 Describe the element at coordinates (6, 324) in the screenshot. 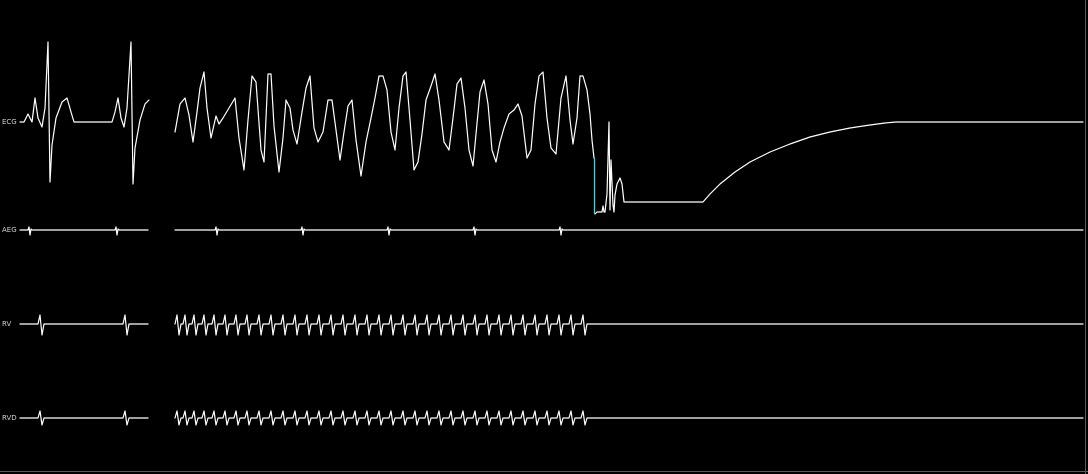

I see `rv-channel-label: RV` at that location.